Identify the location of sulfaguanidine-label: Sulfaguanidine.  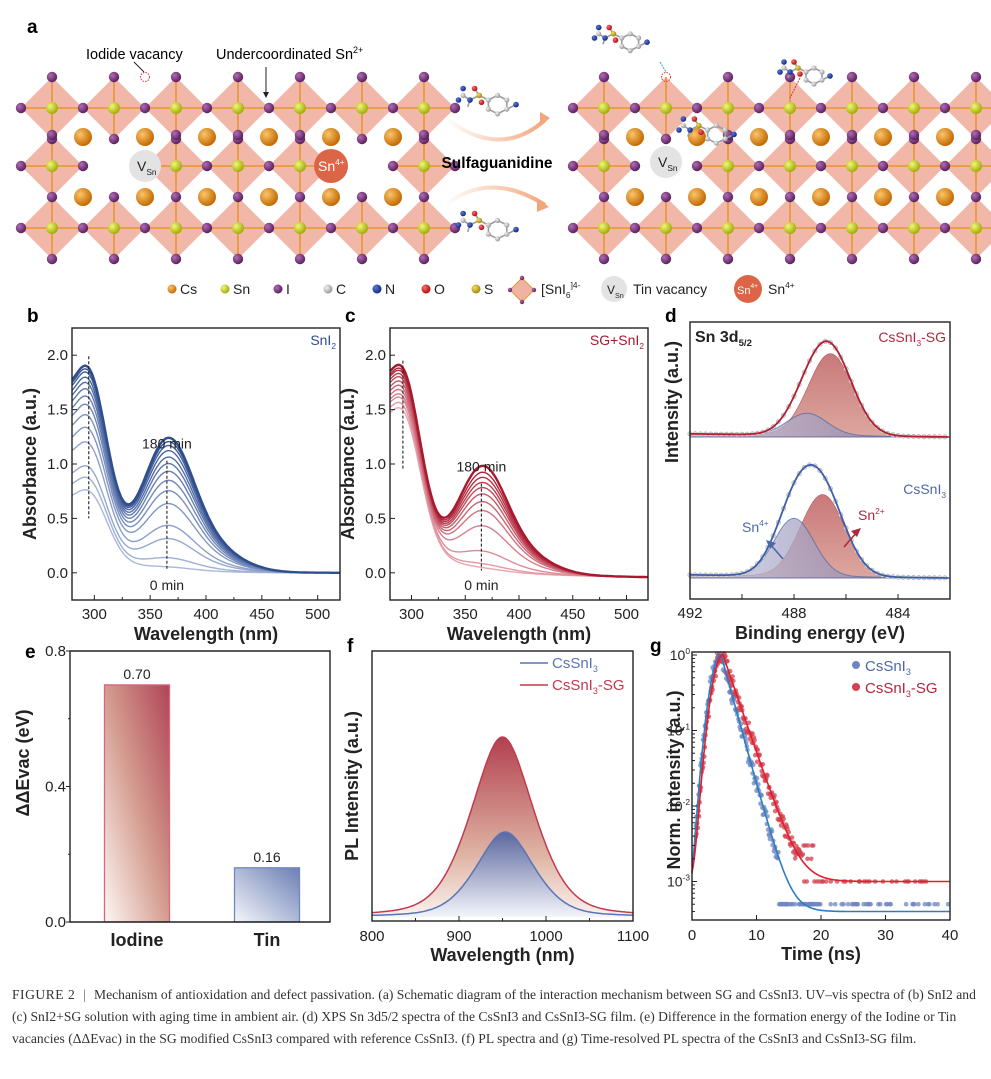
(496, 163).